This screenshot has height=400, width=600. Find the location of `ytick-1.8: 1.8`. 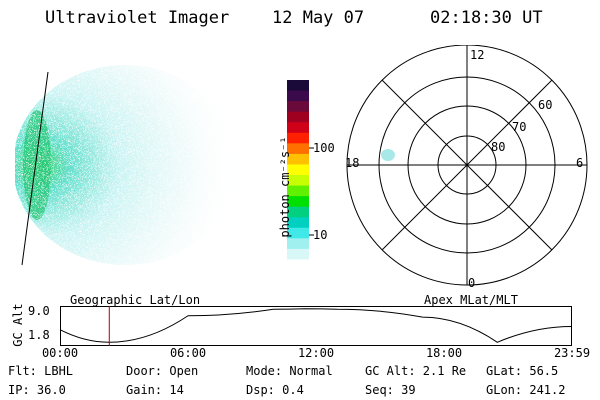

ytick-1.8: 1.8 is located at coordinates (39, 335).